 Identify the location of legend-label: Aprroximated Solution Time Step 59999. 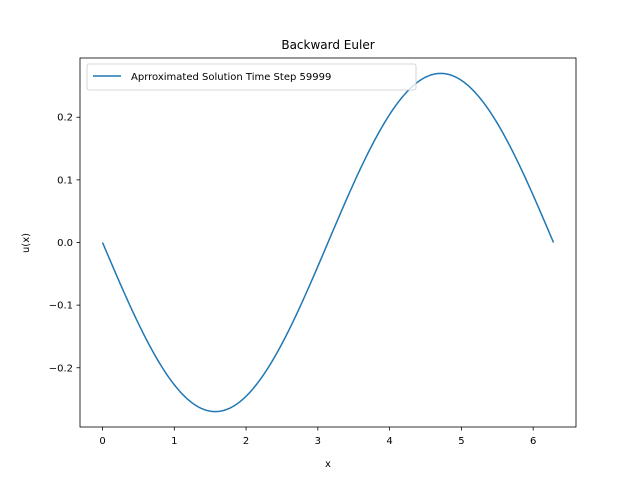
(231, 77).